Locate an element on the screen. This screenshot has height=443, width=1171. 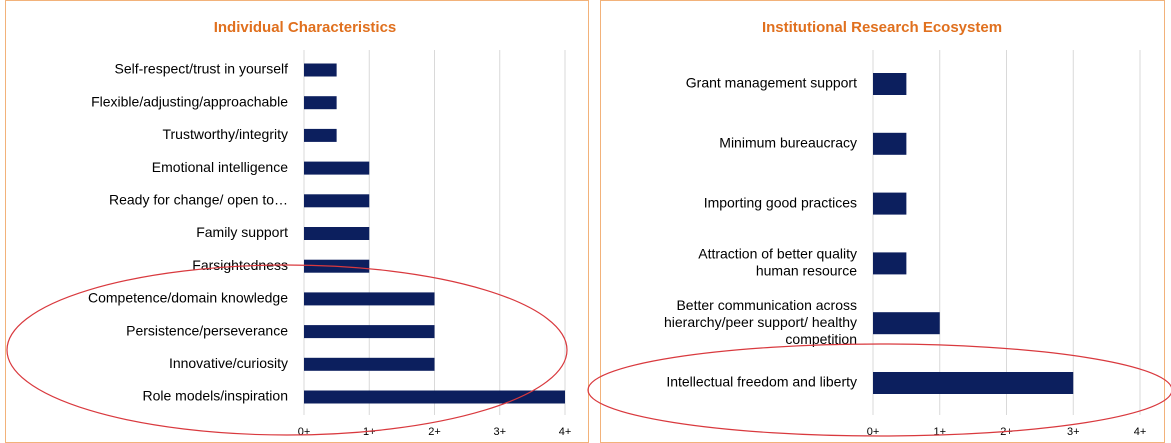
chart-title: Institutional Research Ecosystem is located at coordinates (882, 27).